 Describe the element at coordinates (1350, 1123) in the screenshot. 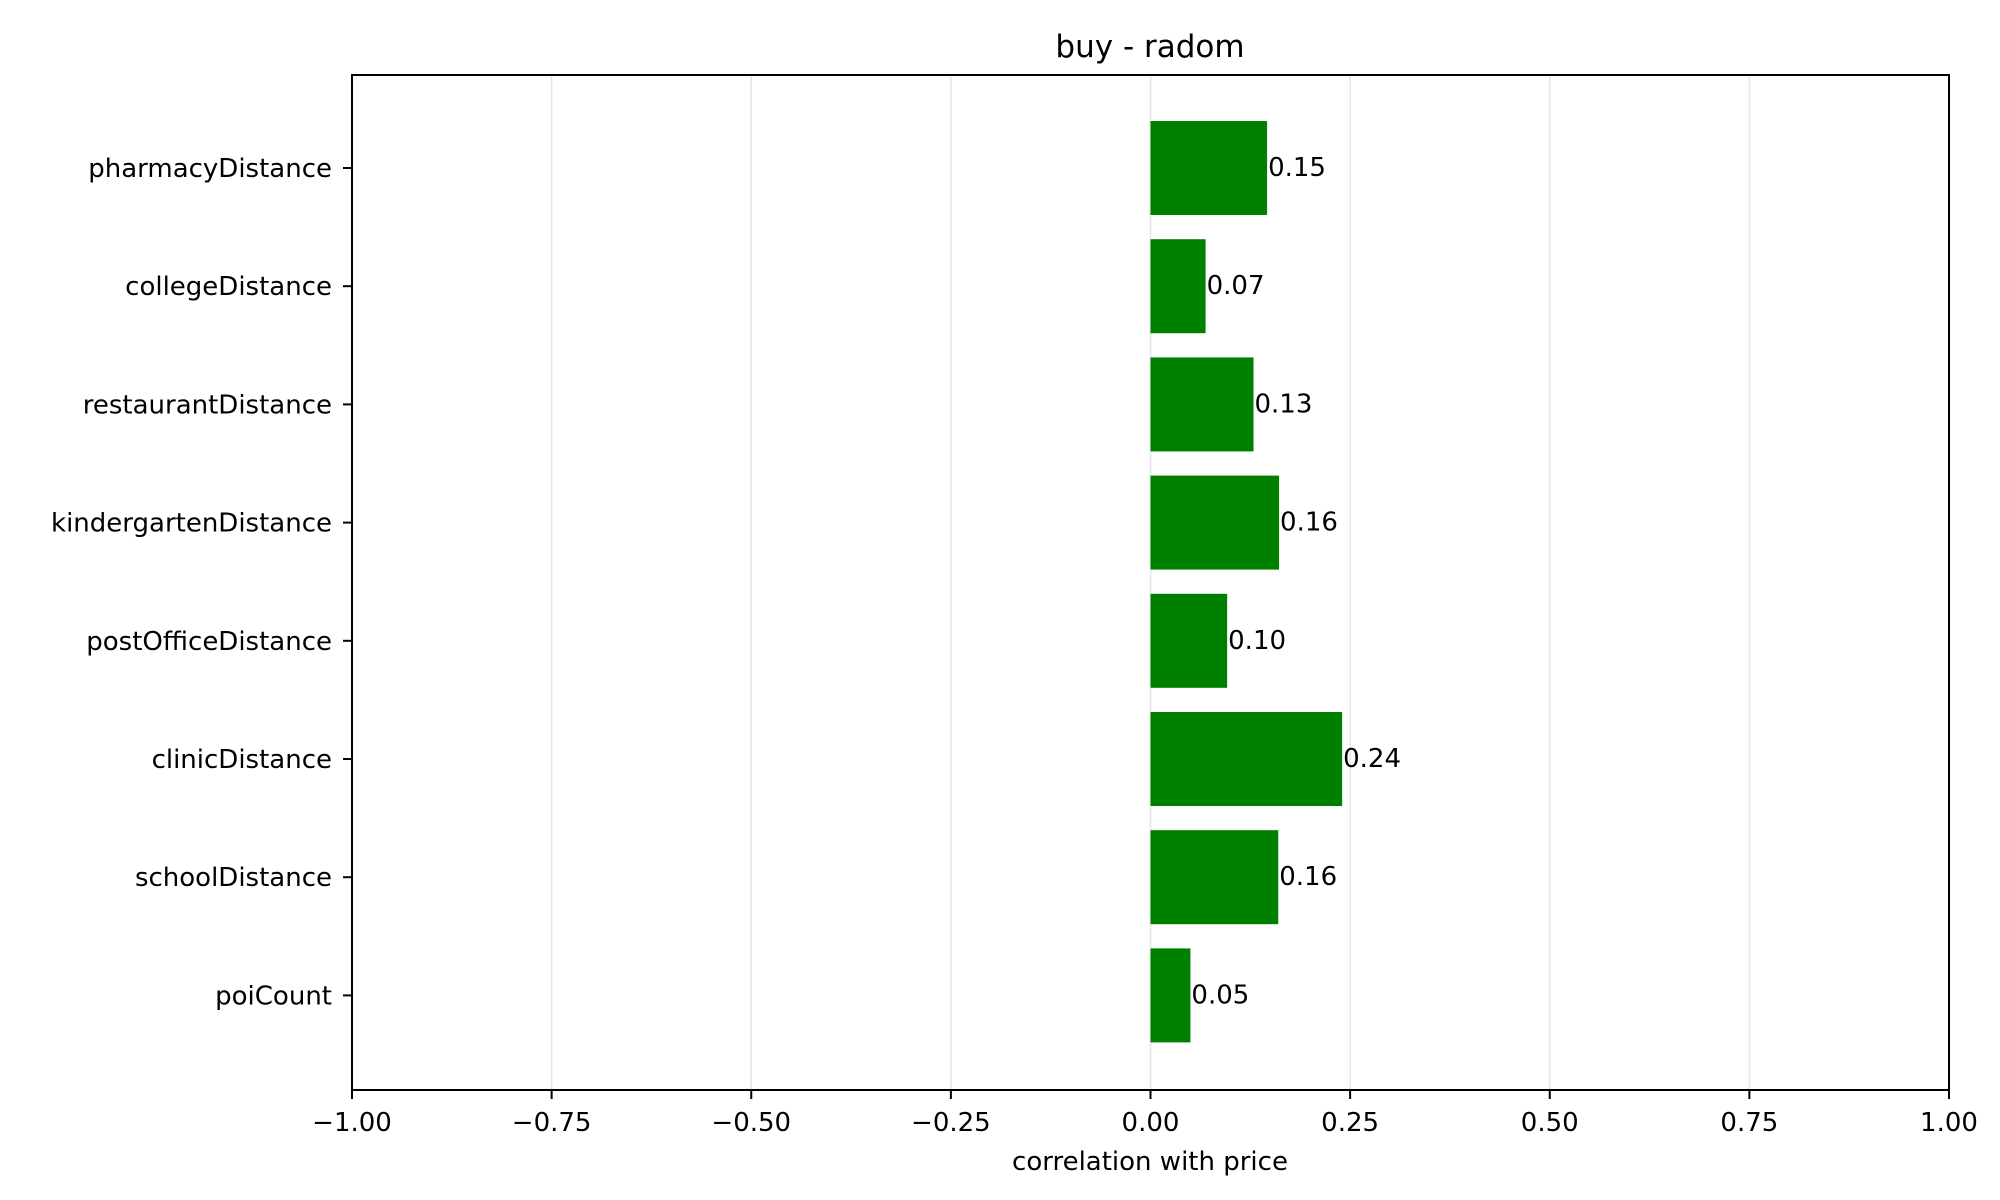

I see `x-tick-label: 0.25` at that location.